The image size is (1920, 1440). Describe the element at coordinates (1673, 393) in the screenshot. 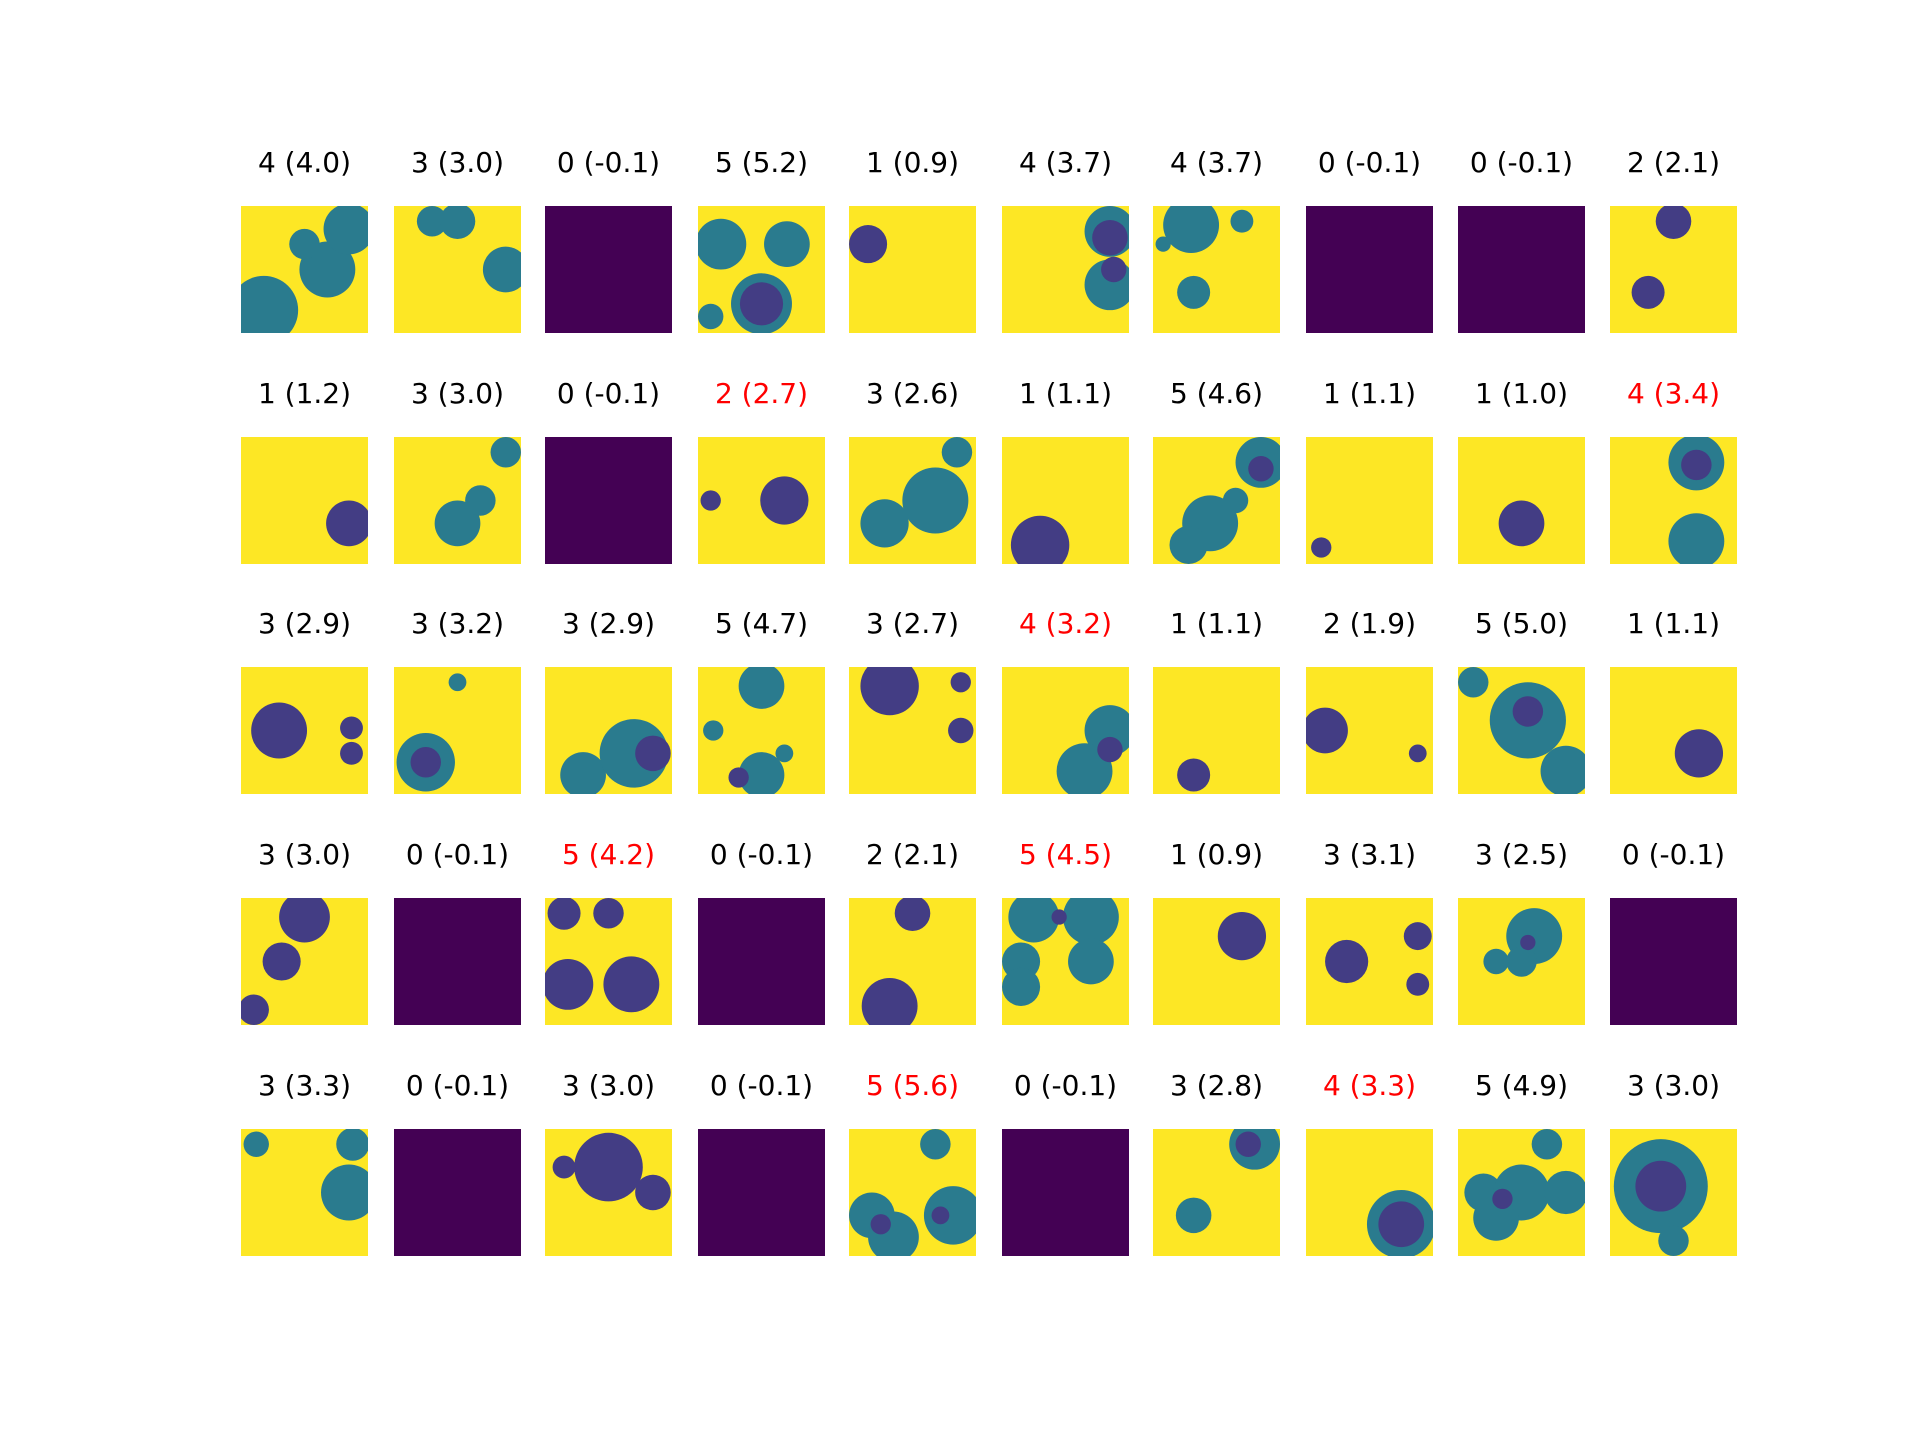

I see `panel-title: 4 (3.4)` at that location.